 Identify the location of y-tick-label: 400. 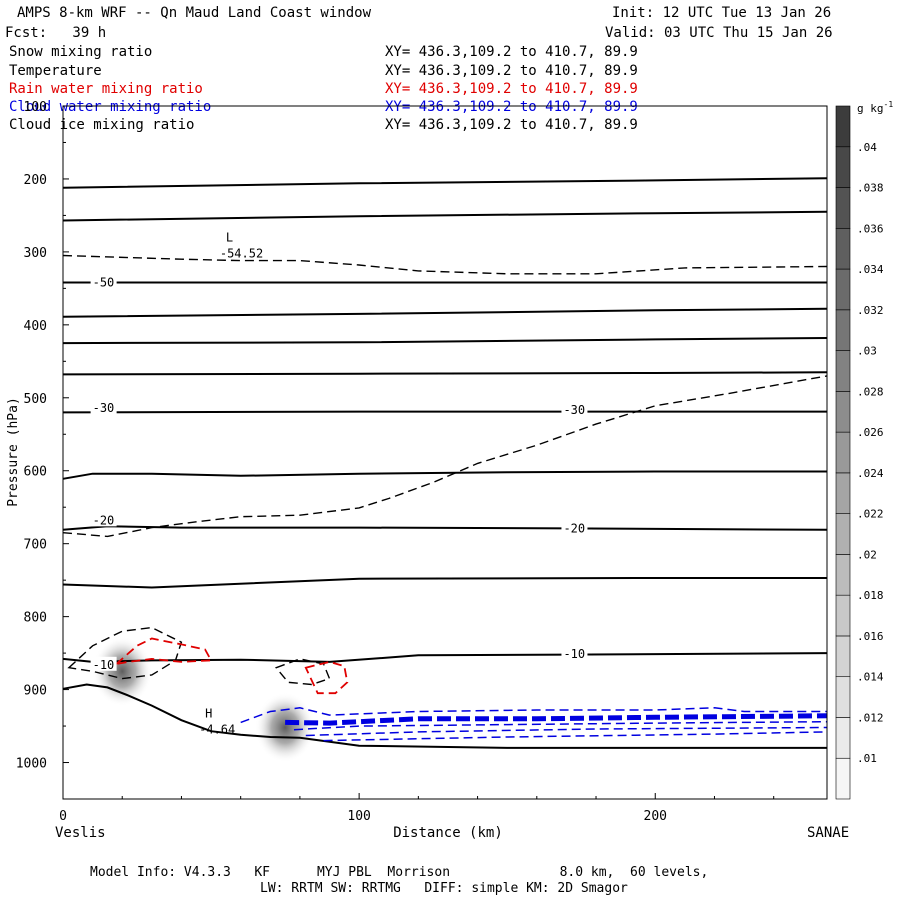
(35, 326).